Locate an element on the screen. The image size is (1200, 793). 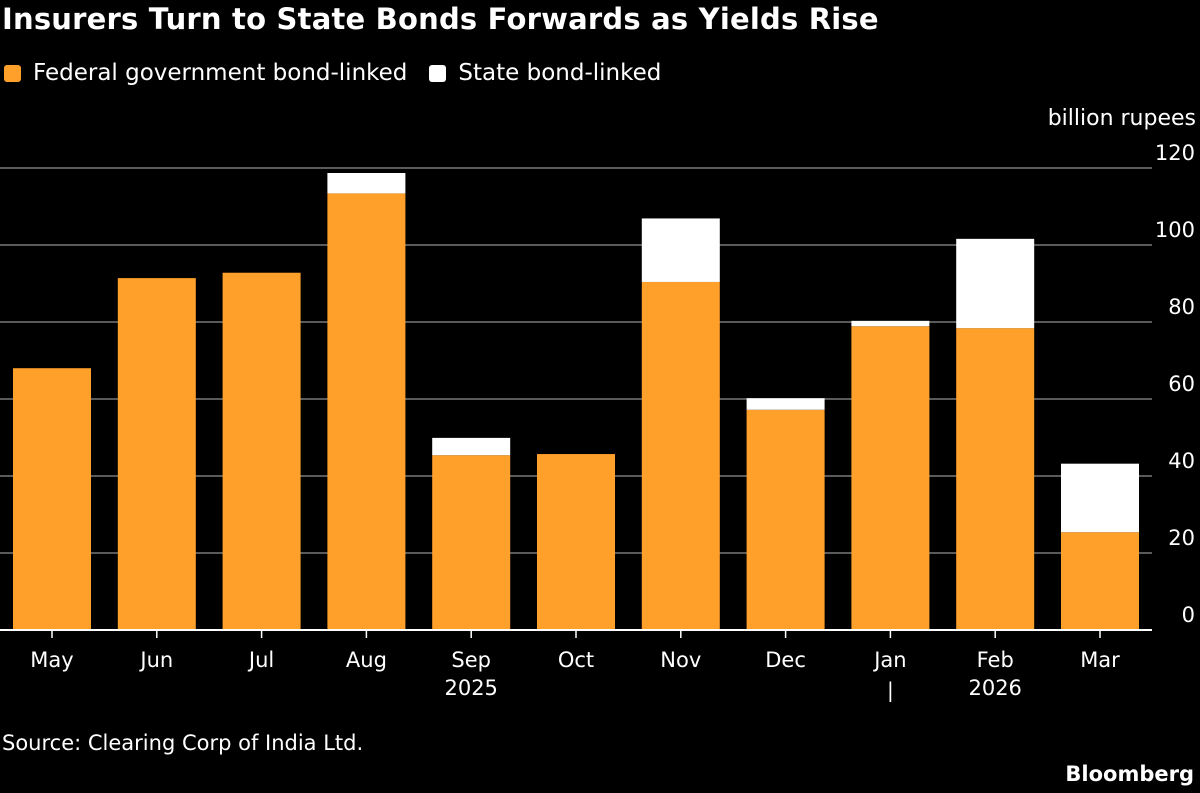
year-label: 2025 is located at coordinates (470, 688).